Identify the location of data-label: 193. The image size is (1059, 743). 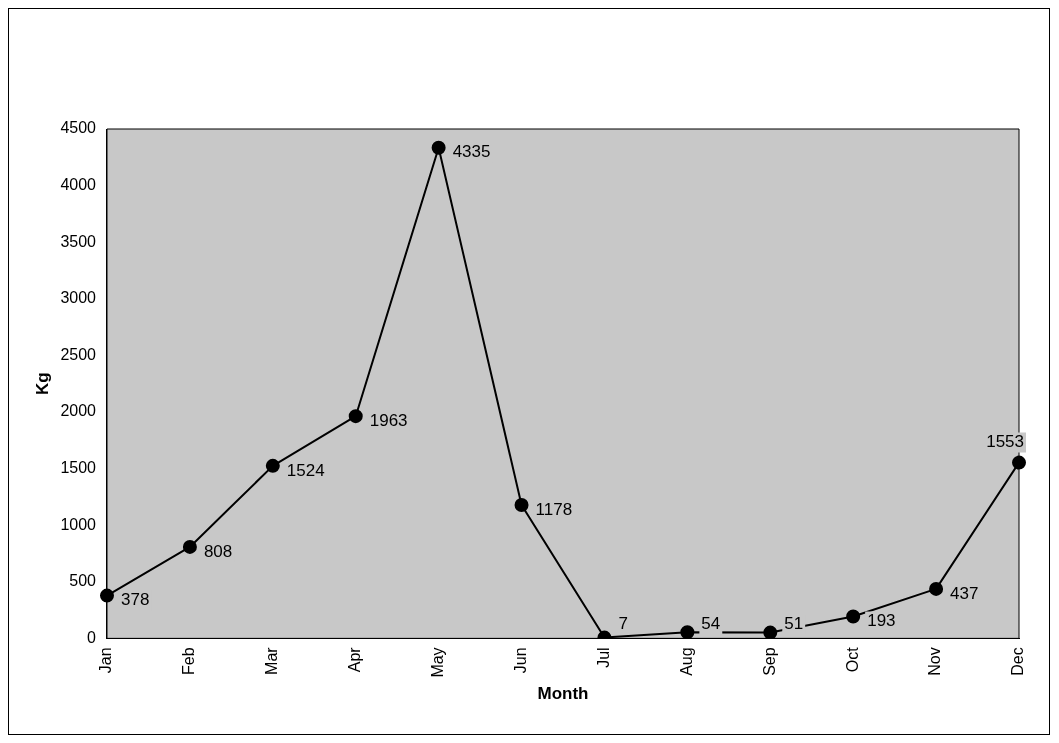
(881, 621).